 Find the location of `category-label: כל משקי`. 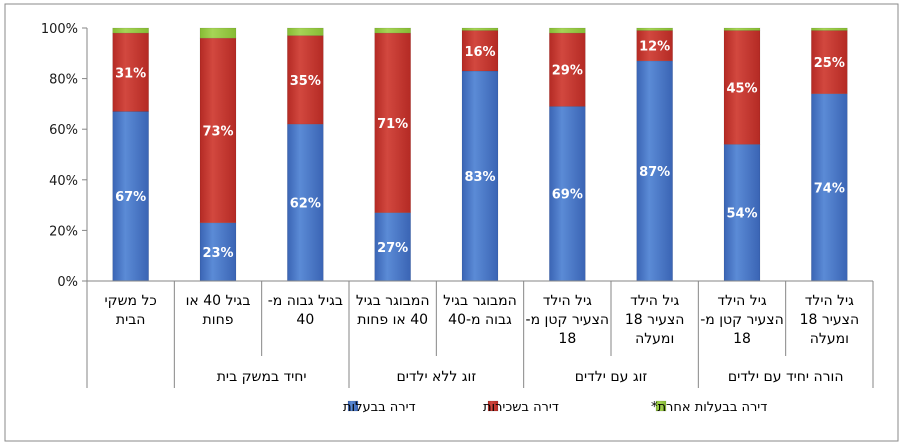

category-label: כל משקי is located at coordinates (131, 301).